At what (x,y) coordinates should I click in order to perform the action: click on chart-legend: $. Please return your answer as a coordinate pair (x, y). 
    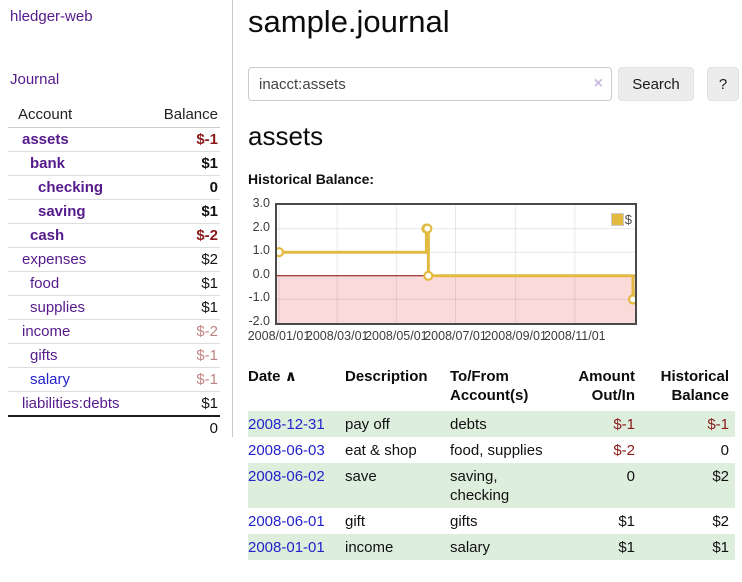
    Looking at the image, I should click on (621, 219).